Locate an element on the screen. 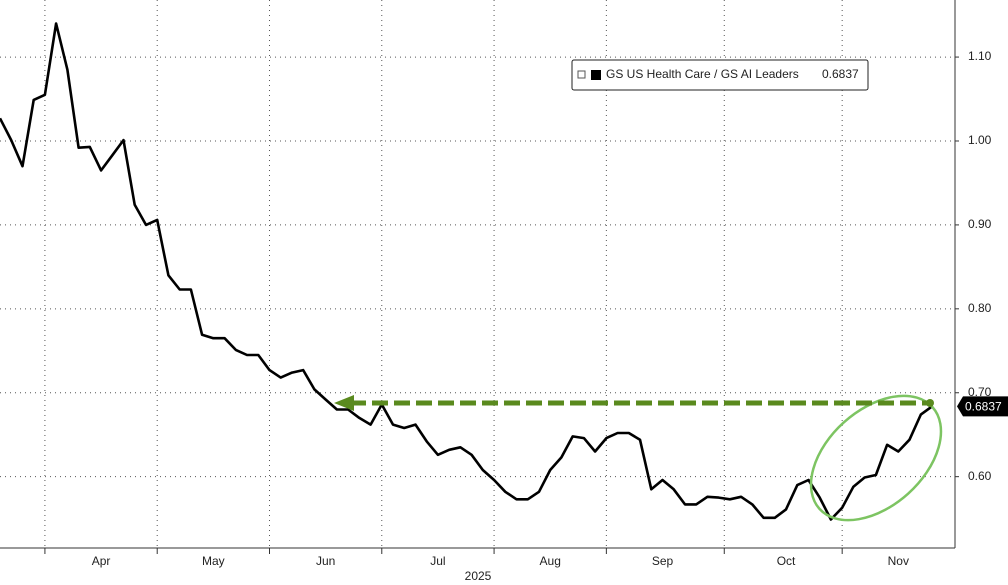  legend-swatch is located at coordinates (596, 75).